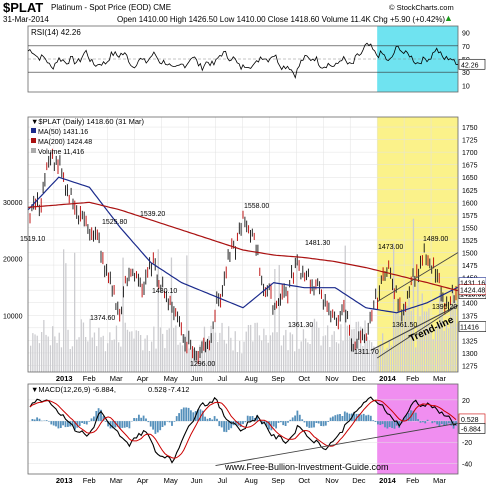 The height and width of the screenshot is (486, 486). Describe the element at coordinates (467, 464) in the screenshot. I see `macd-tick-label: -40` at that location.